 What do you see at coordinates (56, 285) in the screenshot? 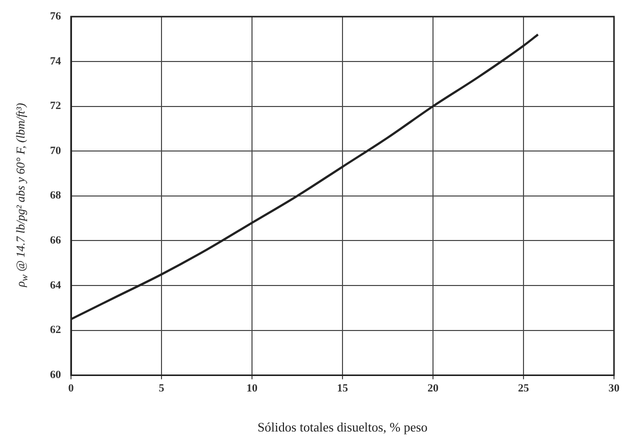
I see `y-tick-label: 64` at bounding box center [56, 285].